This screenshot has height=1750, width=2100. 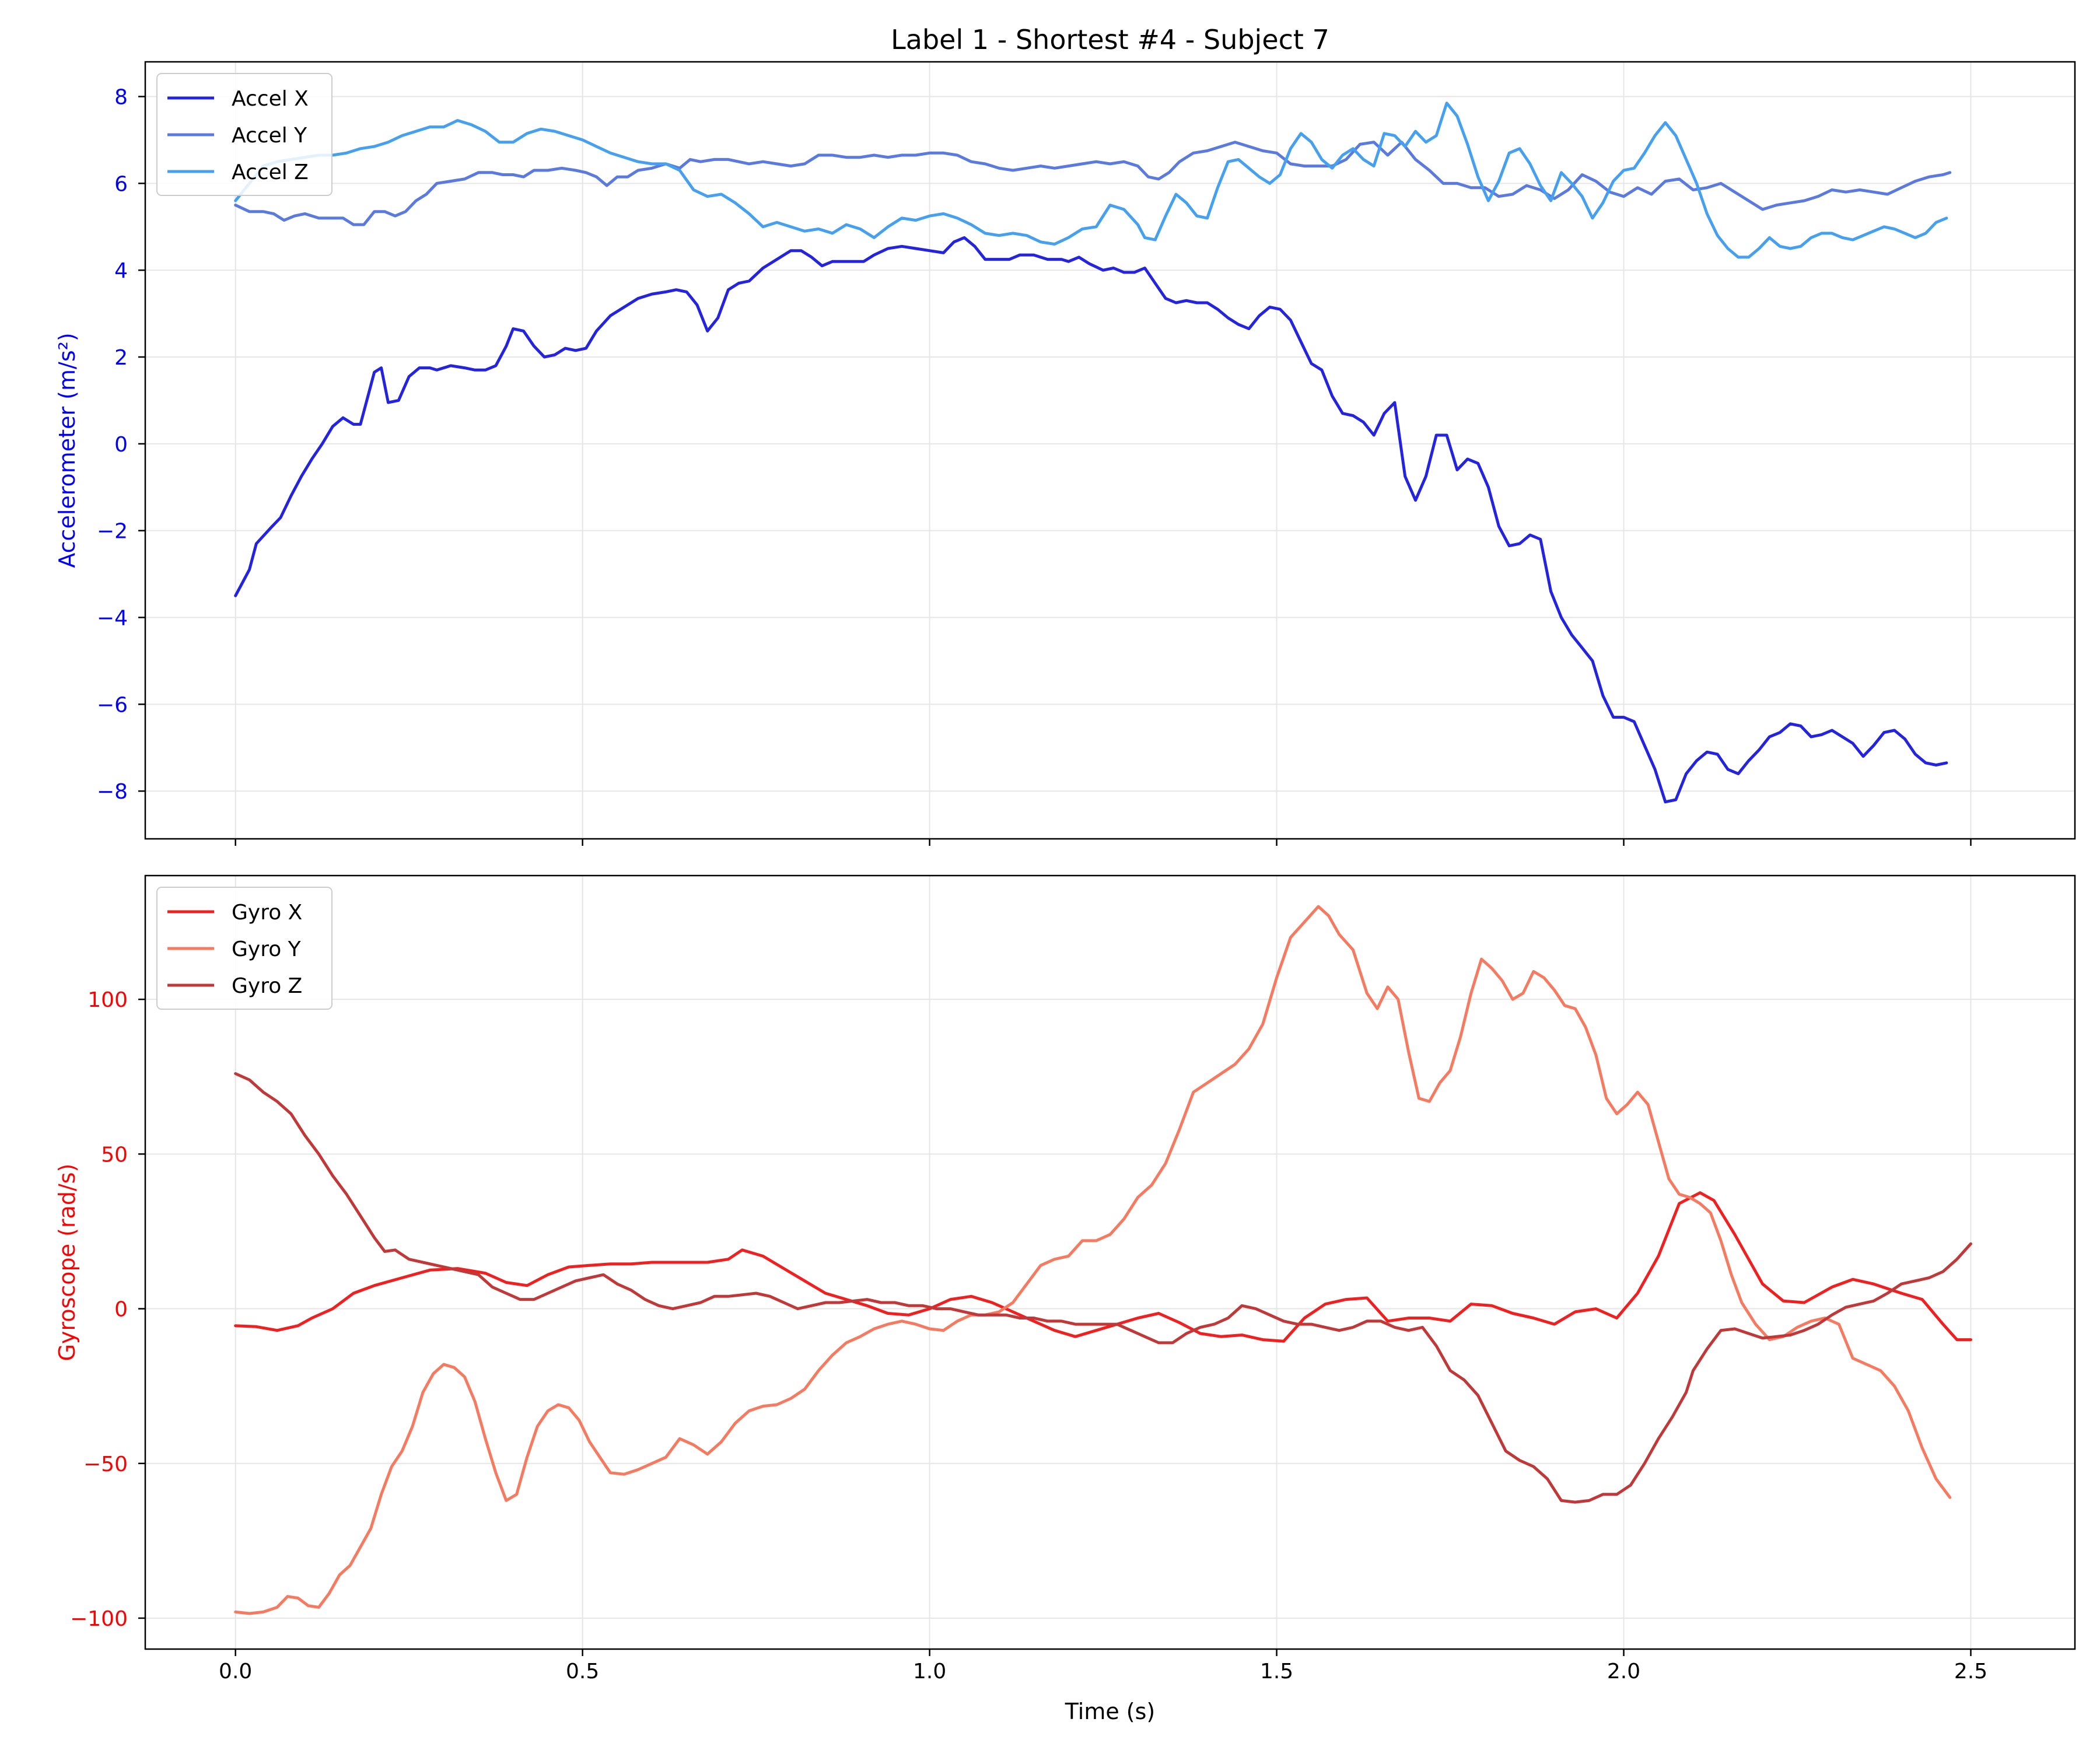 I want to click on gyro-legend: Gyro X Gyro Y Gyro Z, so click(x=244, y=949).